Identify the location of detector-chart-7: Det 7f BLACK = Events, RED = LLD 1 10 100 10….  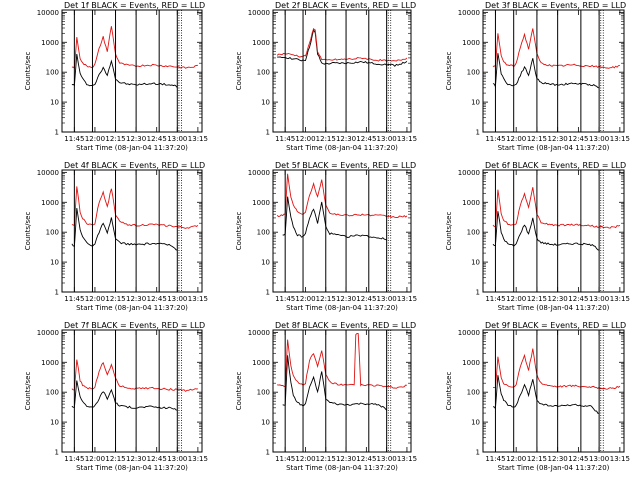
(116, 396).